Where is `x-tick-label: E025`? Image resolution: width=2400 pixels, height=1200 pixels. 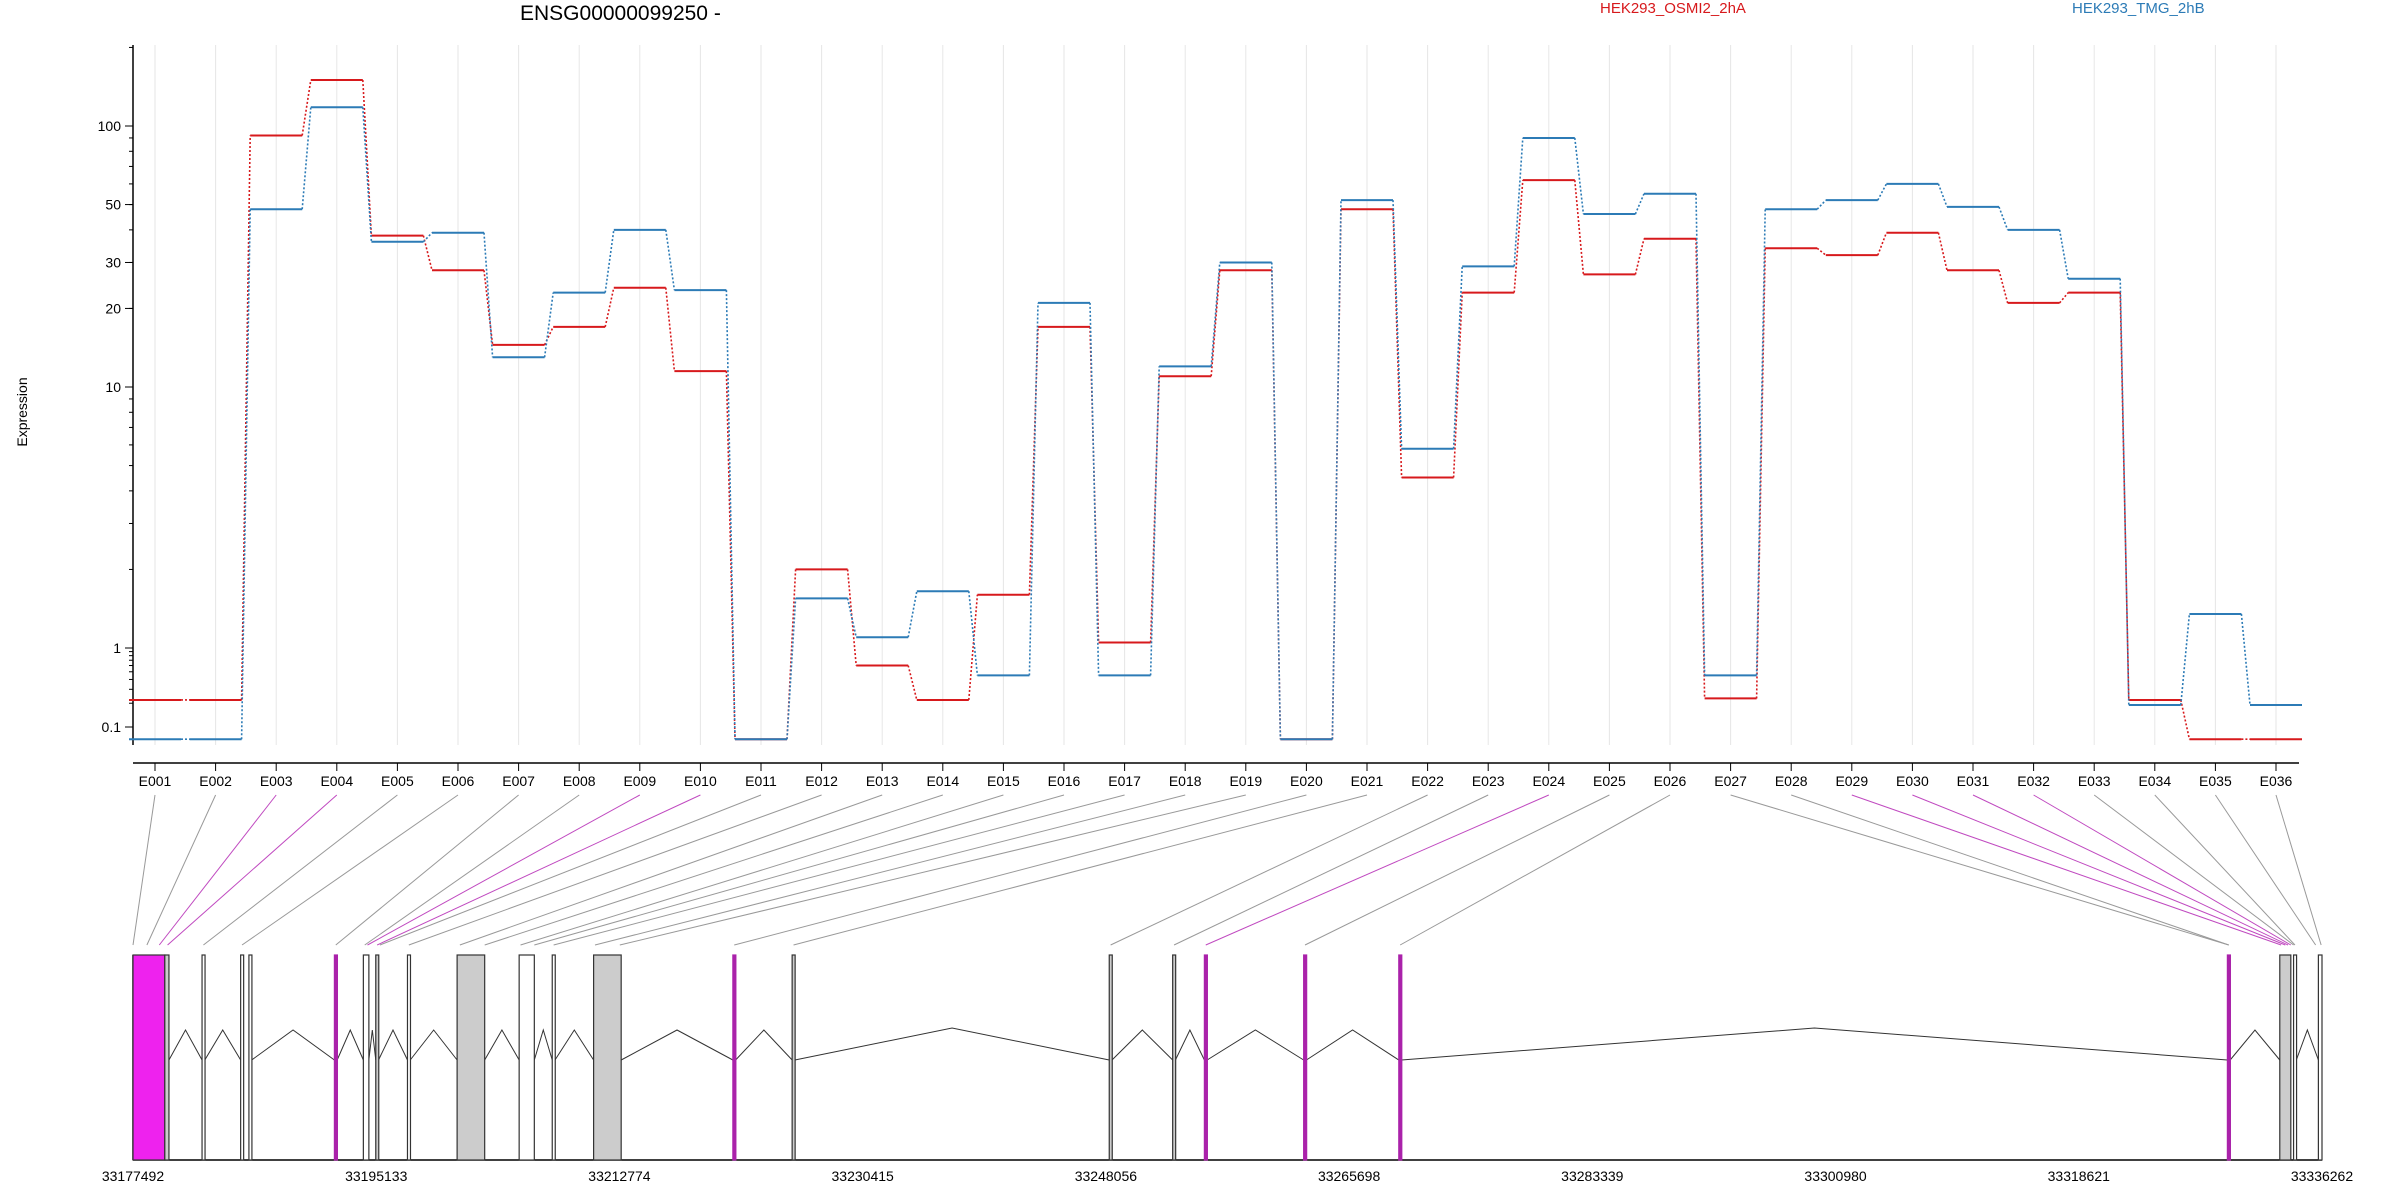 x-tick-label: E025 is located at coordinates (1609, 781).